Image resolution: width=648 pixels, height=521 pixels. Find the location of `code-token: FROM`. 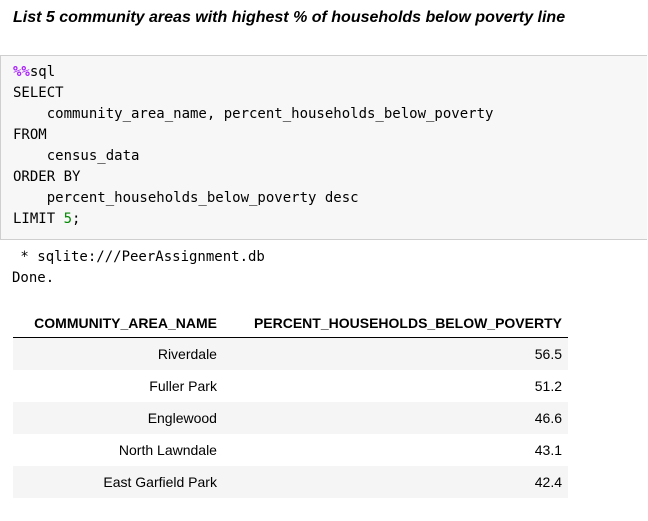

code-token: FROM is located at coordinates (30, 135).